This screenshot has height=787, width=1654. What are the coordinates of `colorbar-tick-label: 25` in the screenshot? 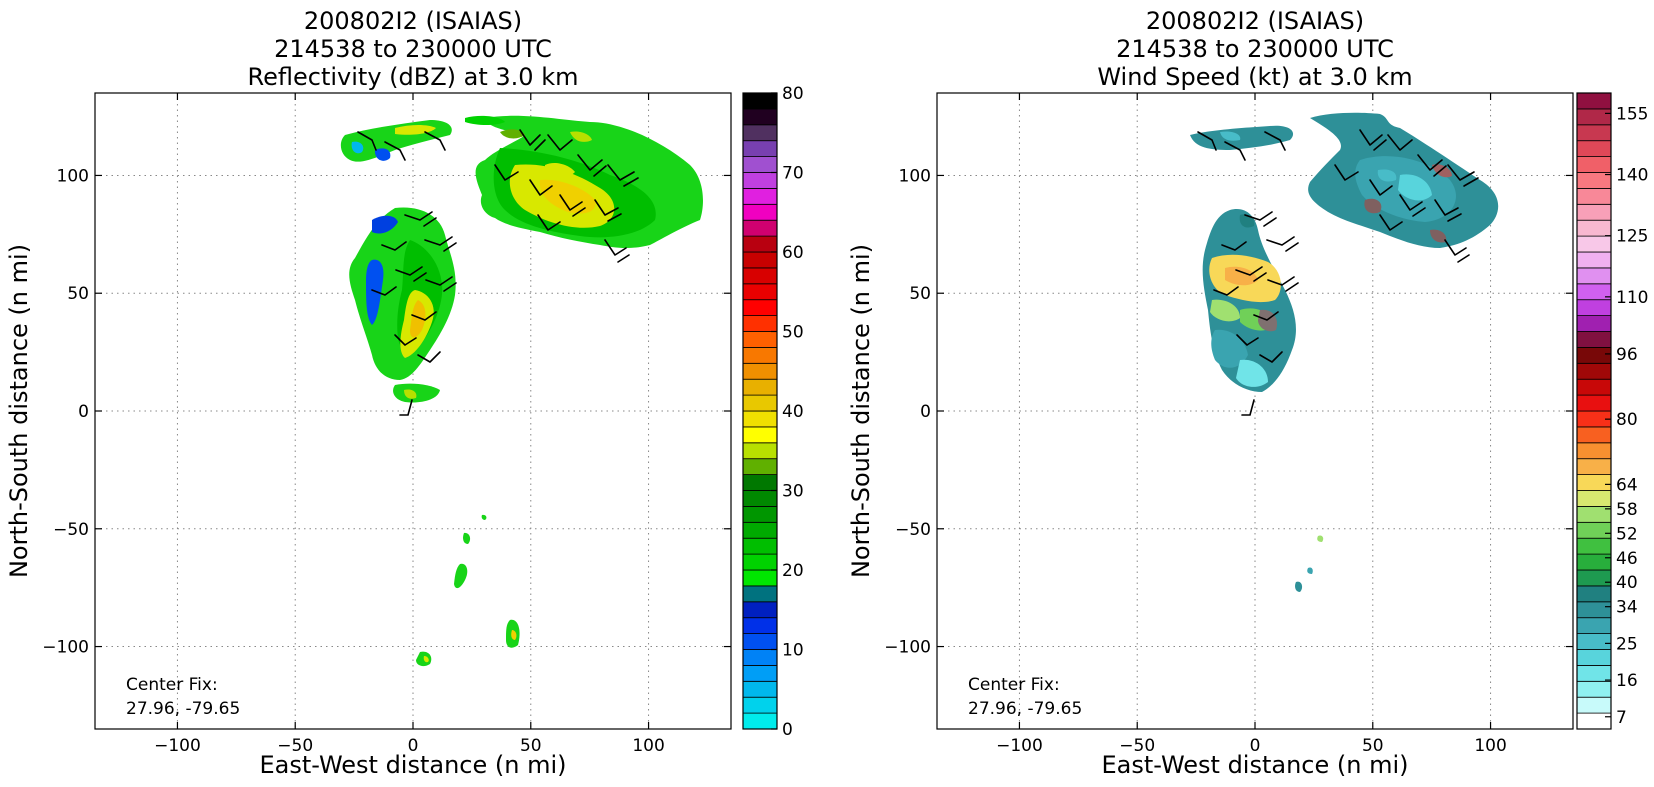 It's located at (1627, 644).